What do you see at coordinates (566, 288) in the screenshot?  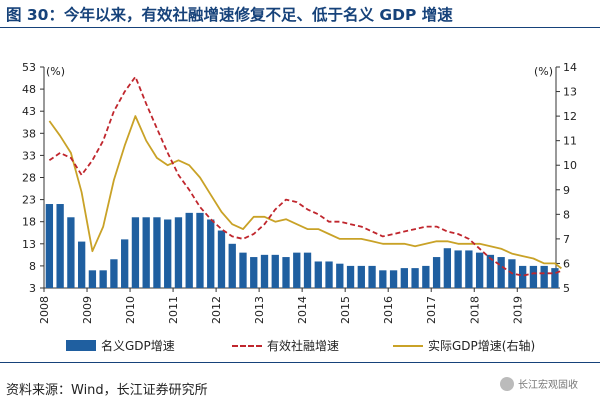 I see `right-tick-label: 5` at bounding box center [566, 288].